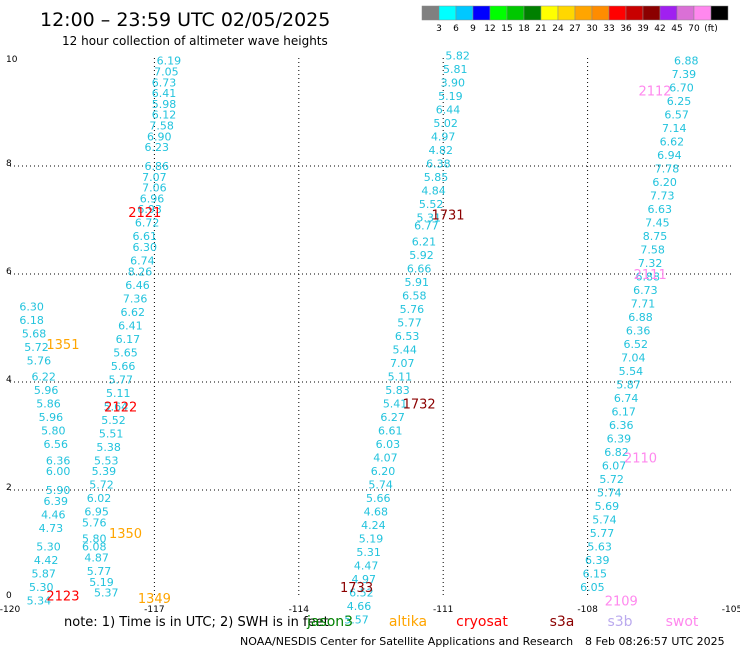  Describe the element at coordinates (657, 223) in the screenshot. I see `wave-height-value: 7.45` at that location.